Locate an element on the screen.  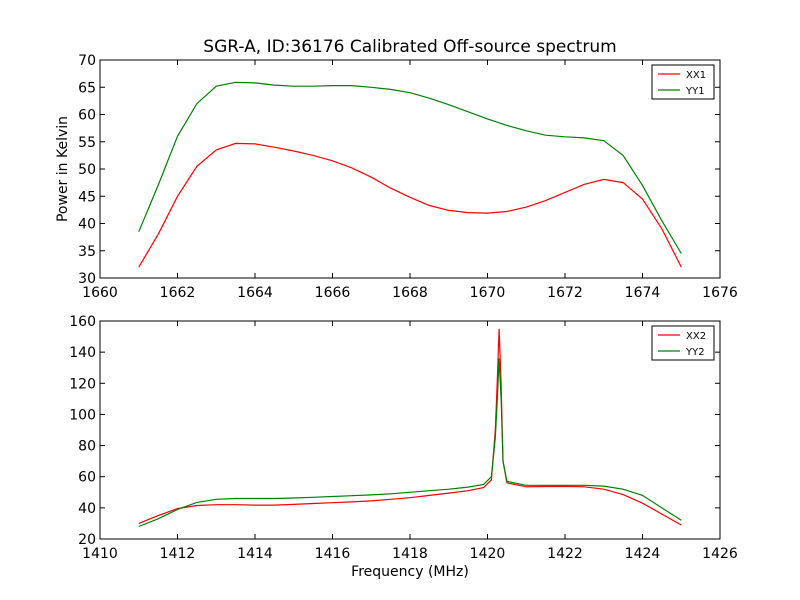
x-tick-label: 1412 is located at coordinates (178, 554).